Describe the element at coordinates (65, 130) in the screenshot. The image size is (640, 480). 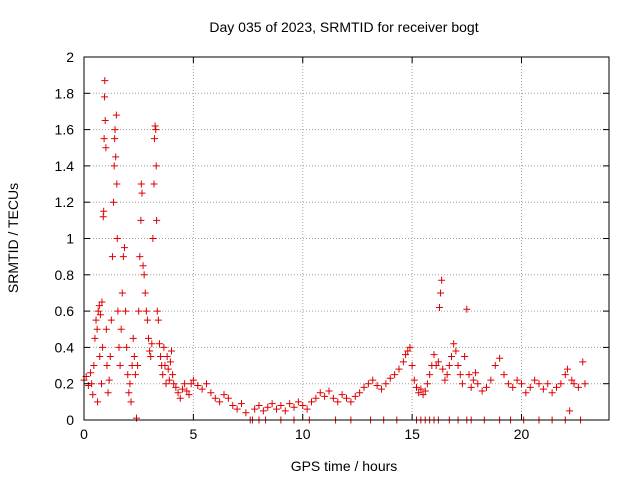
I see `y-tick-label: 1.6` at that location.